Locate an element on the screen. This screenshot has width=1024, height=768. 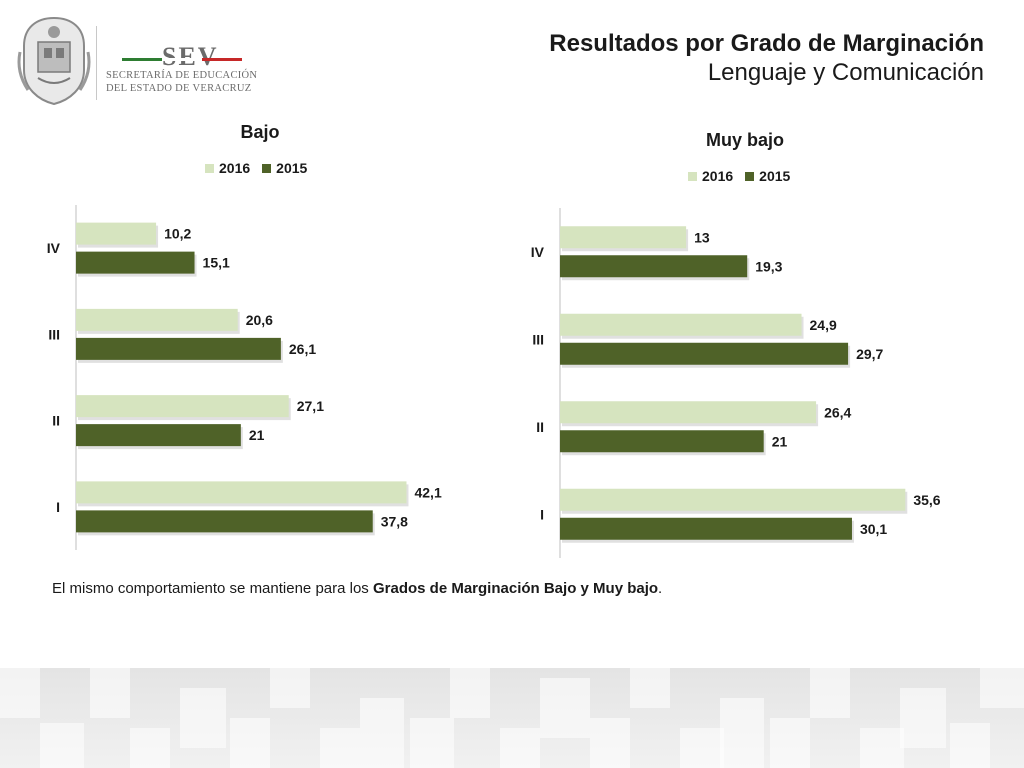
data-label-2015-iv: 19,3 is located at coordinates (768, 266).